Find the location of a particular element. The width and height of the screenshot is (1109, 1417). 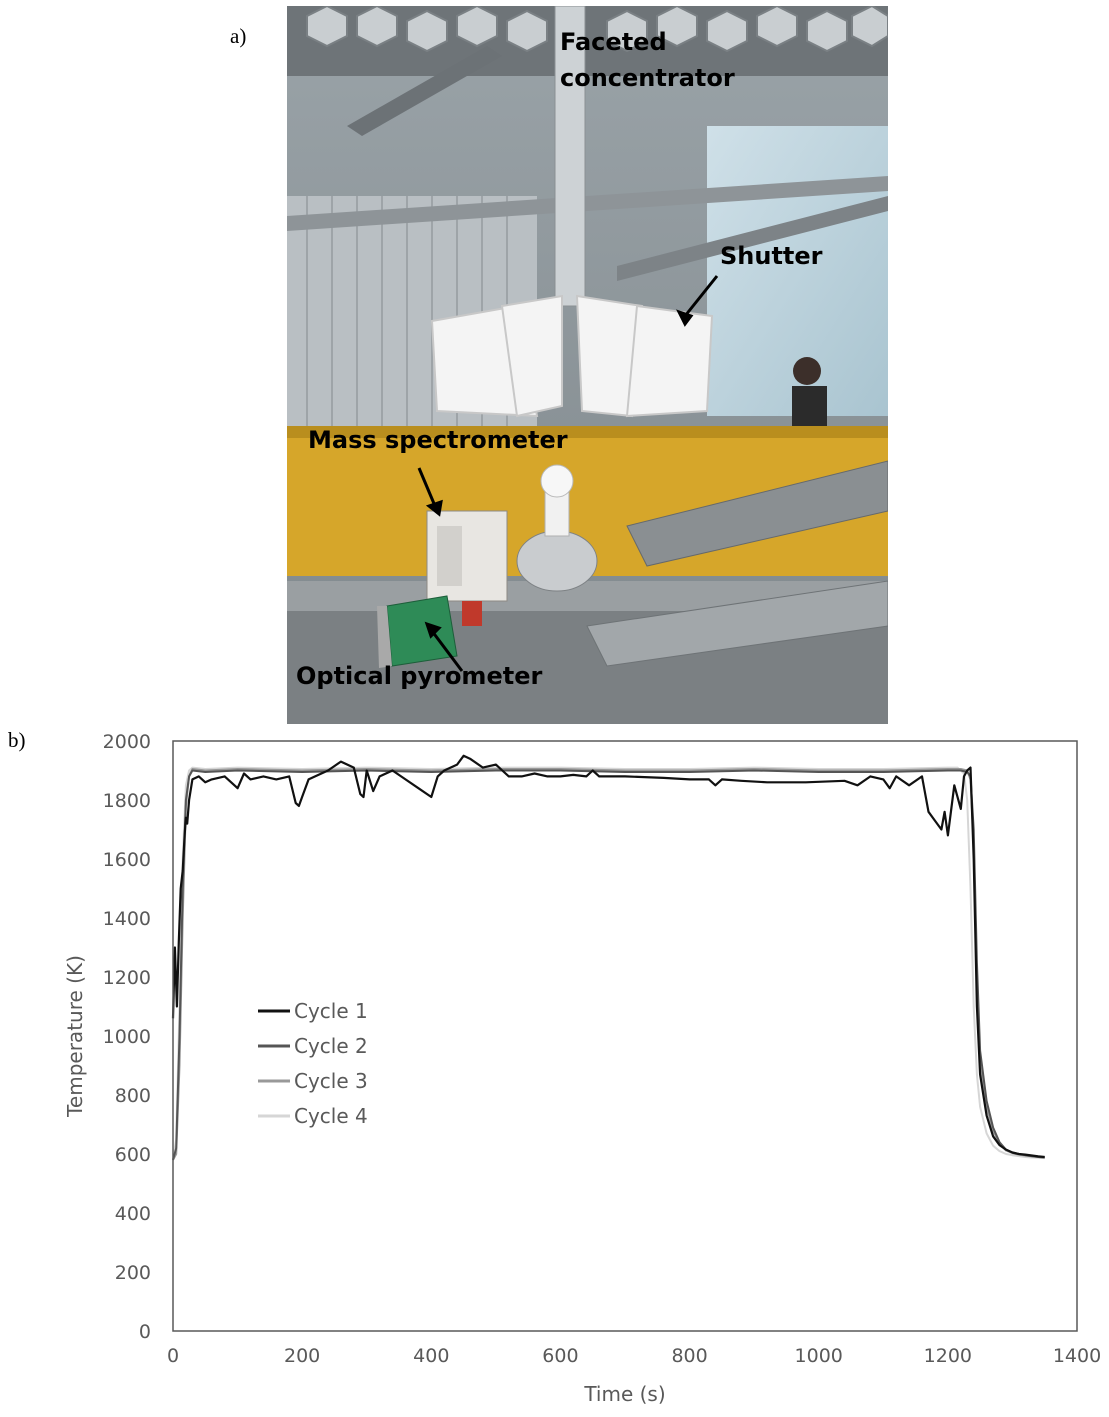

y-tick-label: 600 is located at coordinates (133, 1155).